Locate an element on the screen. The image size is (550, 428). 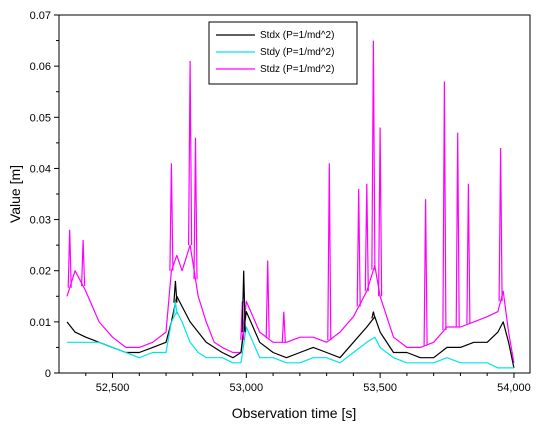
y-tick-label: 0.05 is located at coordinates (40, 118).